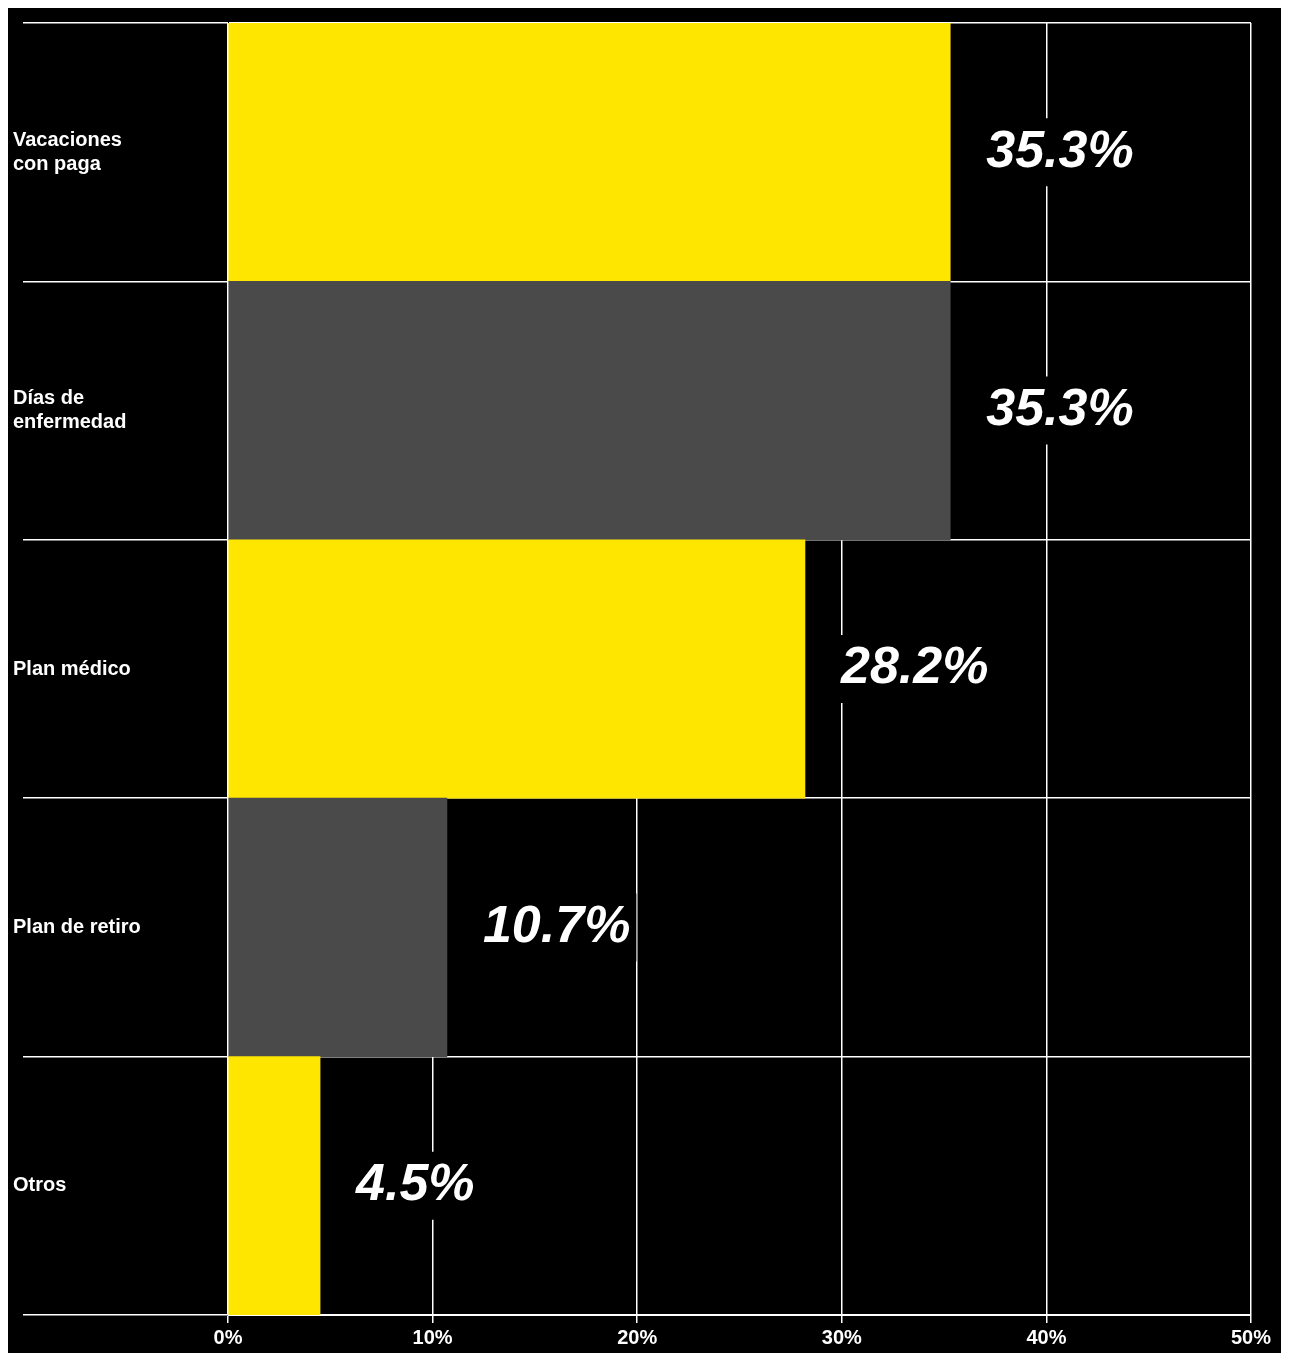  I want to click on data-label: 4.5%, so click(415, 1182).